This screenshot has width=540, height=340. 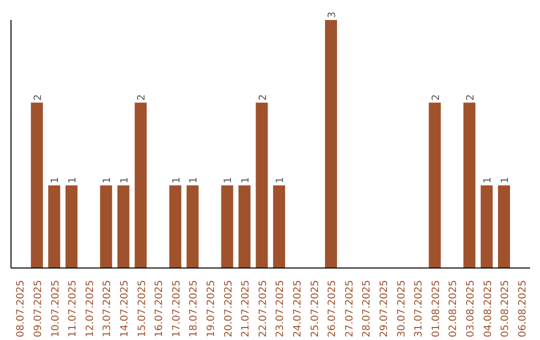 What do you see at coordinates (332, 309) in the screenshot?
I see `x-tick-label: 26.07.2025` at bounding box center [332, 309].